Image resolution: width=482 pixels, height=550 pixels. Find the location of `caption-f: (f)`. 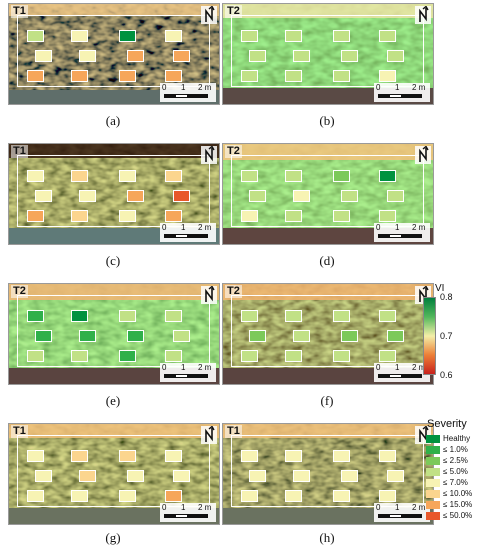

caption-f: (f) is located at coordinates (327, 400).